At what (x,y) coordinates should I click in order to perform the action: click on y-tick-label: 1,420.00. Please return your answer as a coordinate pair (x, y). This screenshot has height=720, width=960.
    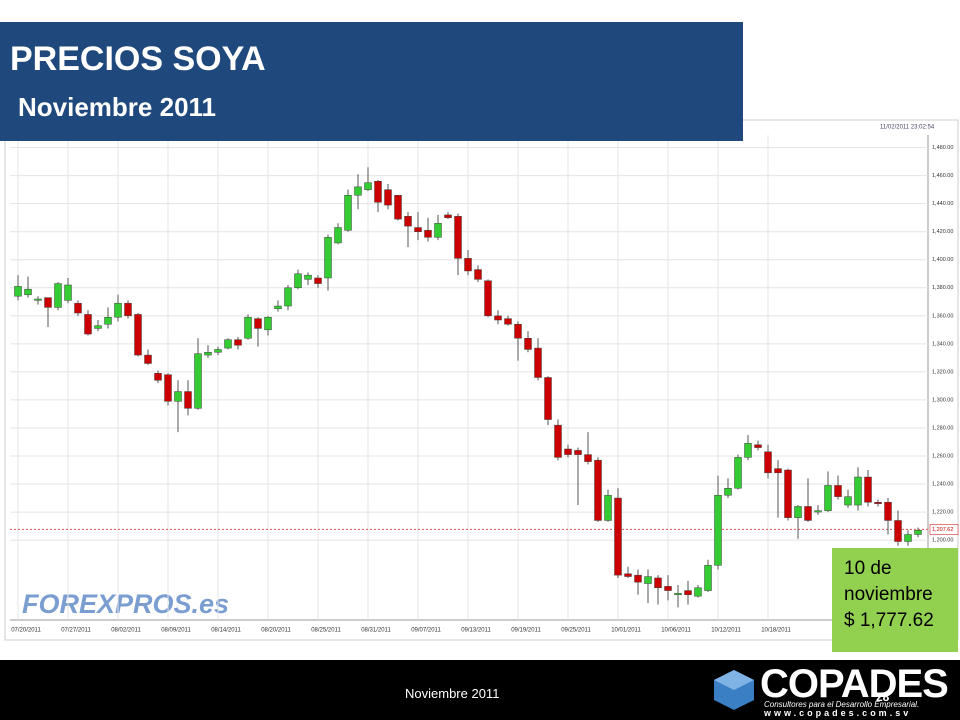
    Looking at the image, I should click on (942, 232).